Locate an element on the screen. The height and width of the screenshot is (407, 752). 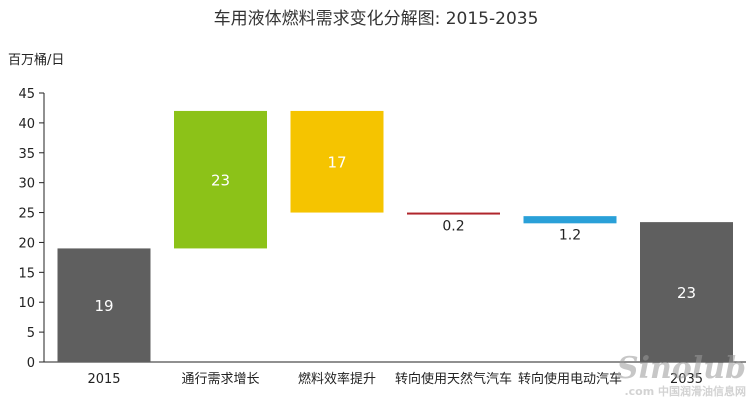
bar-value-label: 1.2 is located at coordinates (570, 235).